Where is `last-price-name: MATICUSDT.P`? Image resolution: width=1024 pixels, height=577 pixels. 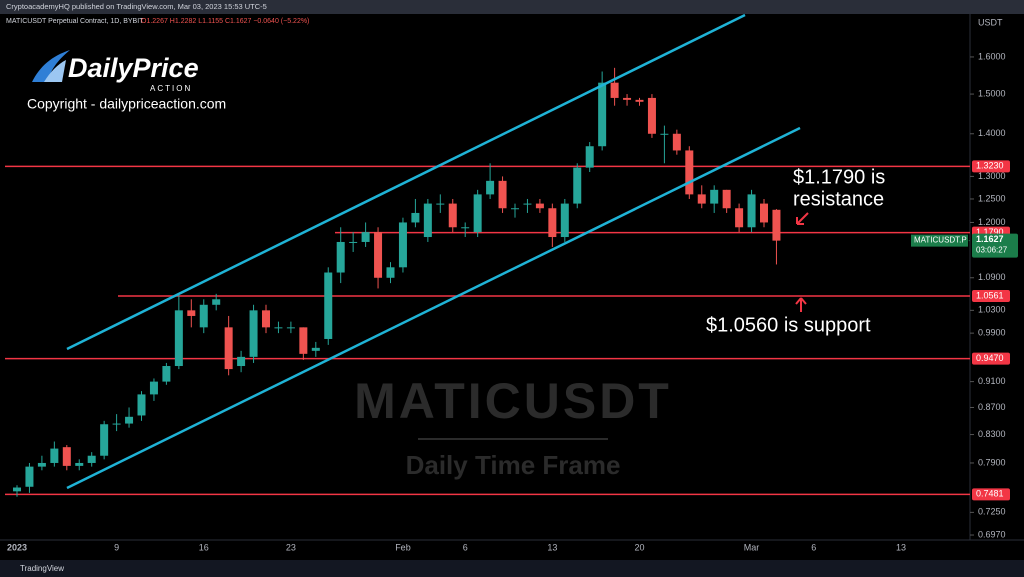
last-price-name: MATICUSDT.P is located at coordinates (940, 240).